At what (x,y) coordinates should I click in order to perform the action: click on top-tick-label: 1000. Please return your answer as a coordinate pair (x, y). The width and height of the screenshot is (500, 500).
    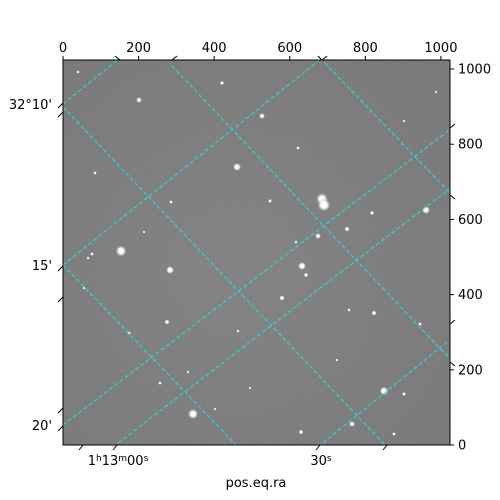
    Looking at the image, I should click on (440, 48).